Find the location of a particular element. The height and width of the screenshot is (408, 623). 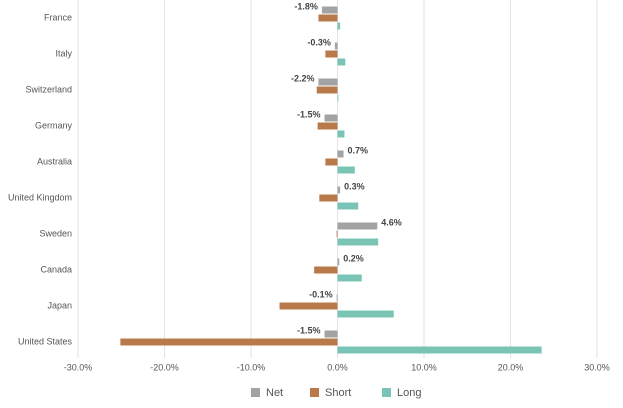

category-label: Switzerland is located at coordinates (48, 89).